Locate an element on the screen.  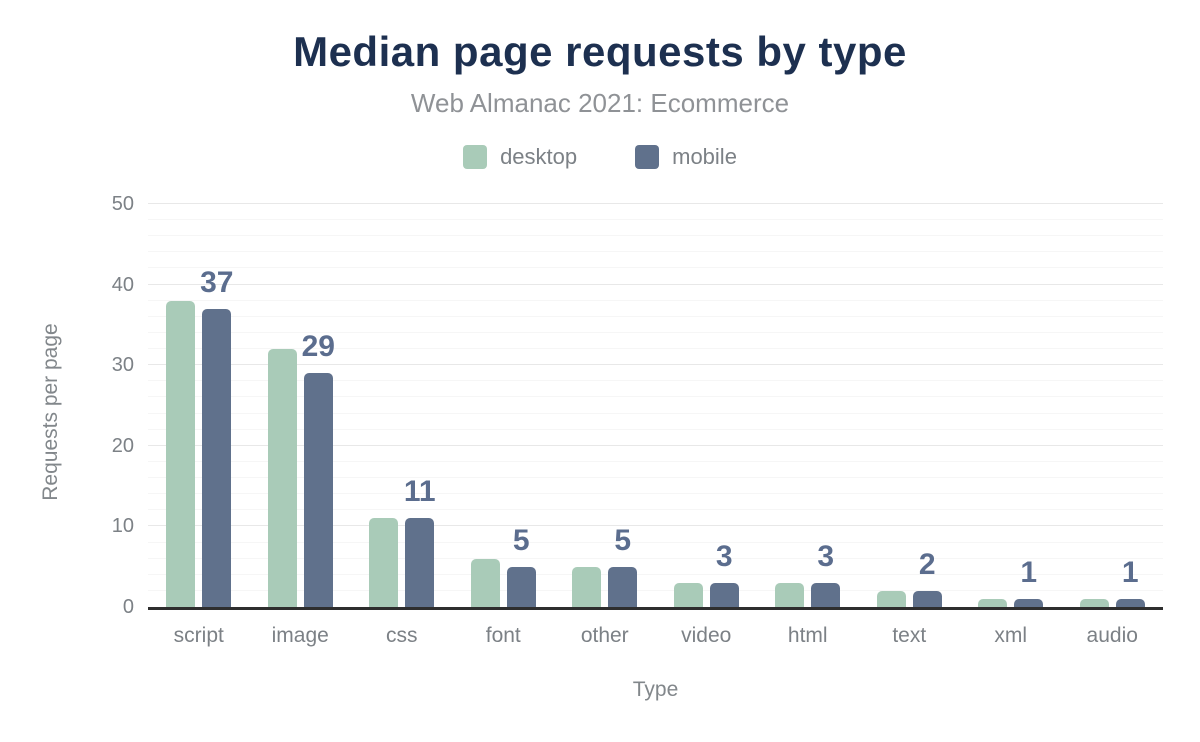
bar-group-html: 3 html is located at coordinates (808, 425).